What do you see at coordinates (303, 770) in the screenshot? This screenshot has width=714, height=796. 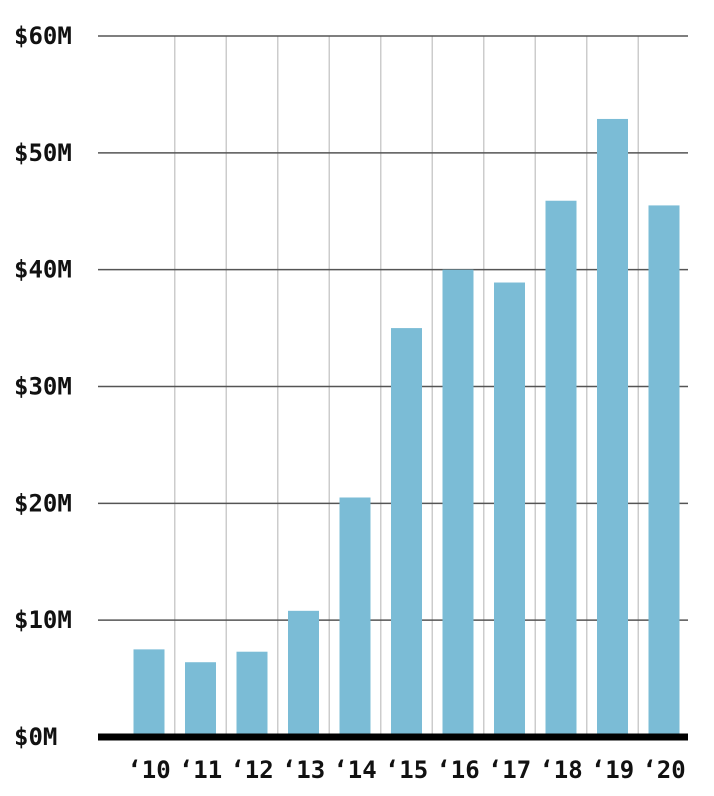 I see `x-tick-label: ‘13` at bounding box center [303, 770].